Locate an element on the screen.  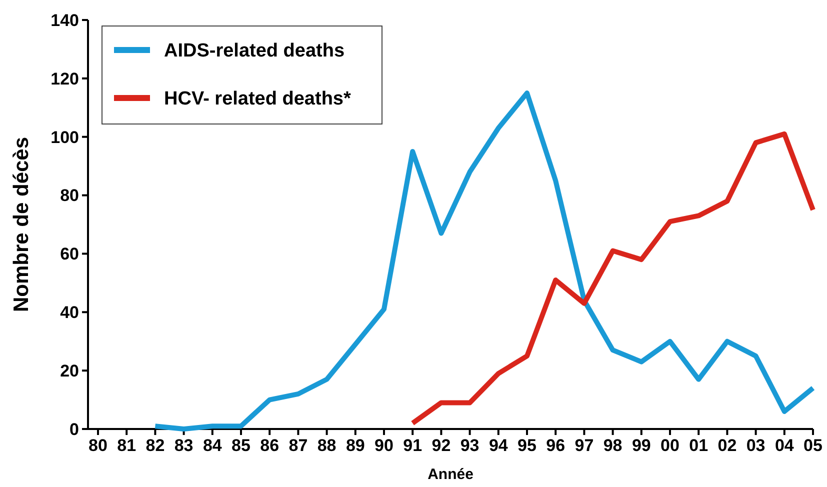
x-tick-label: 90 is located at coordinates (384, 445).